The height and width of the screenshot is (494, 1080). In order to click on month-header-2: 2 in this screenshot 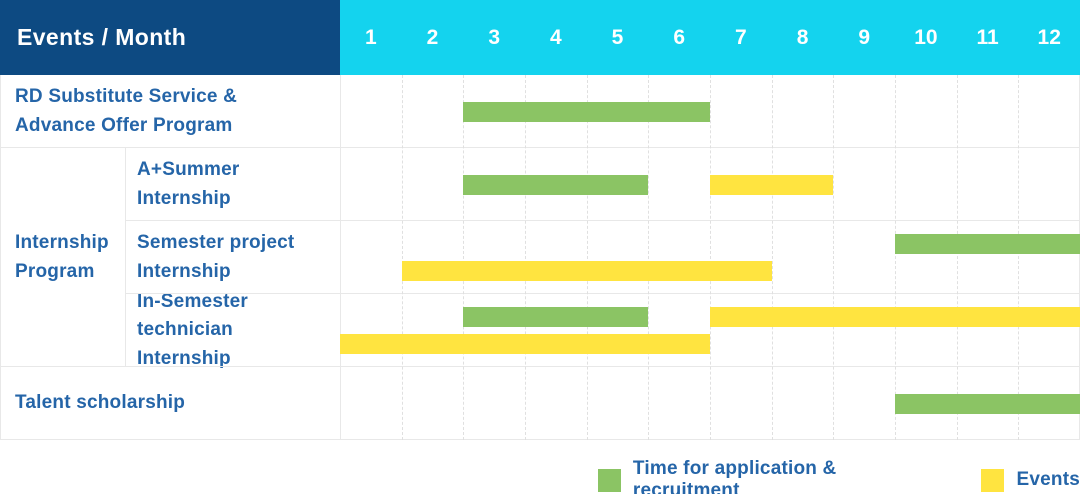, I will do `click(432, 37)`.